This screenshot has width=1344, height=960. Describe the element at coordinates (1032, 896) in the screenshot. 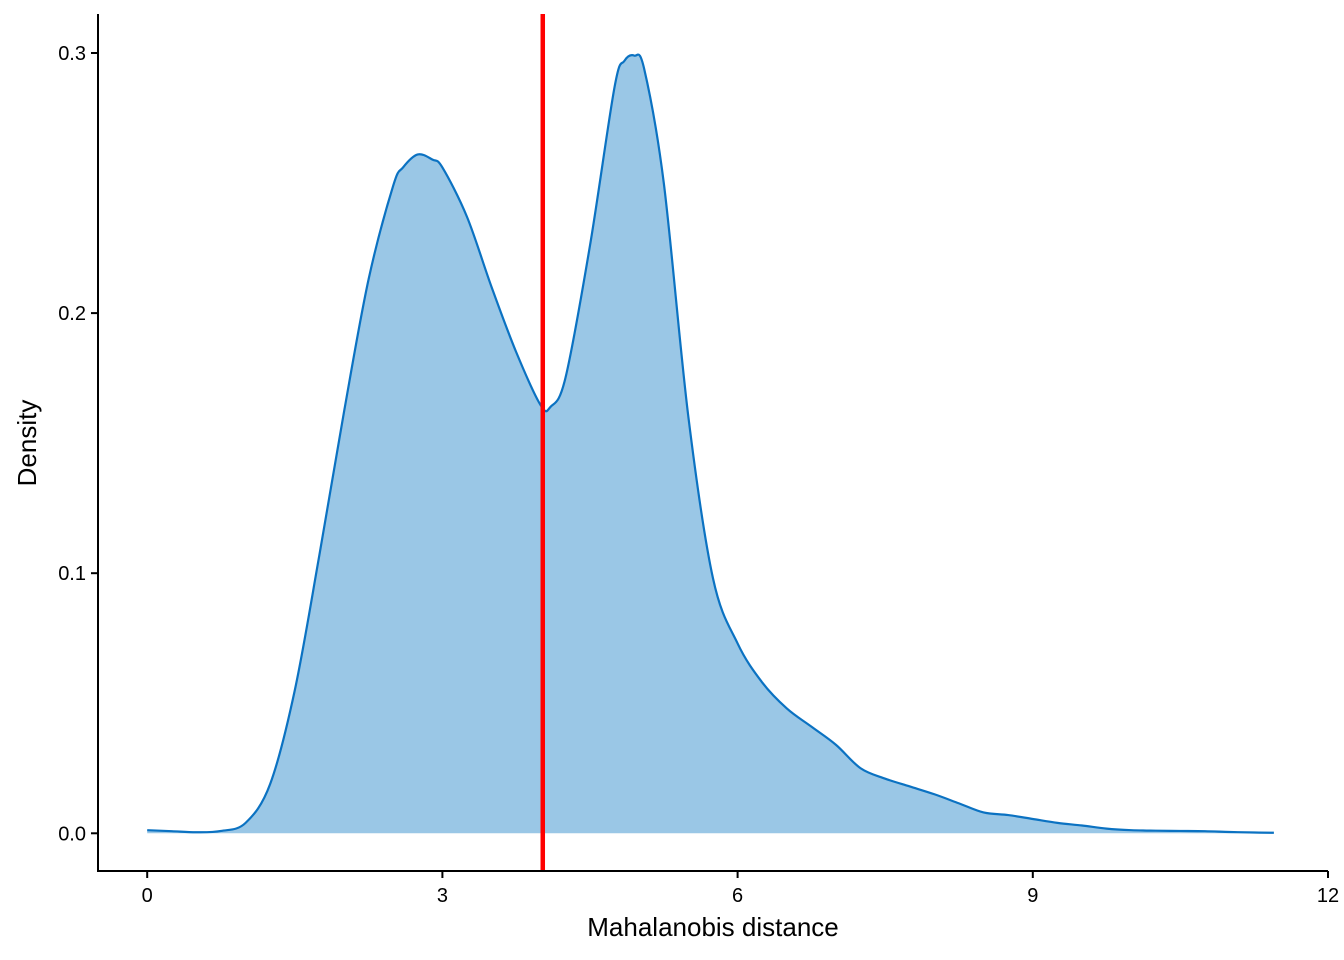

I see `x-tick-label: 9` at that location.